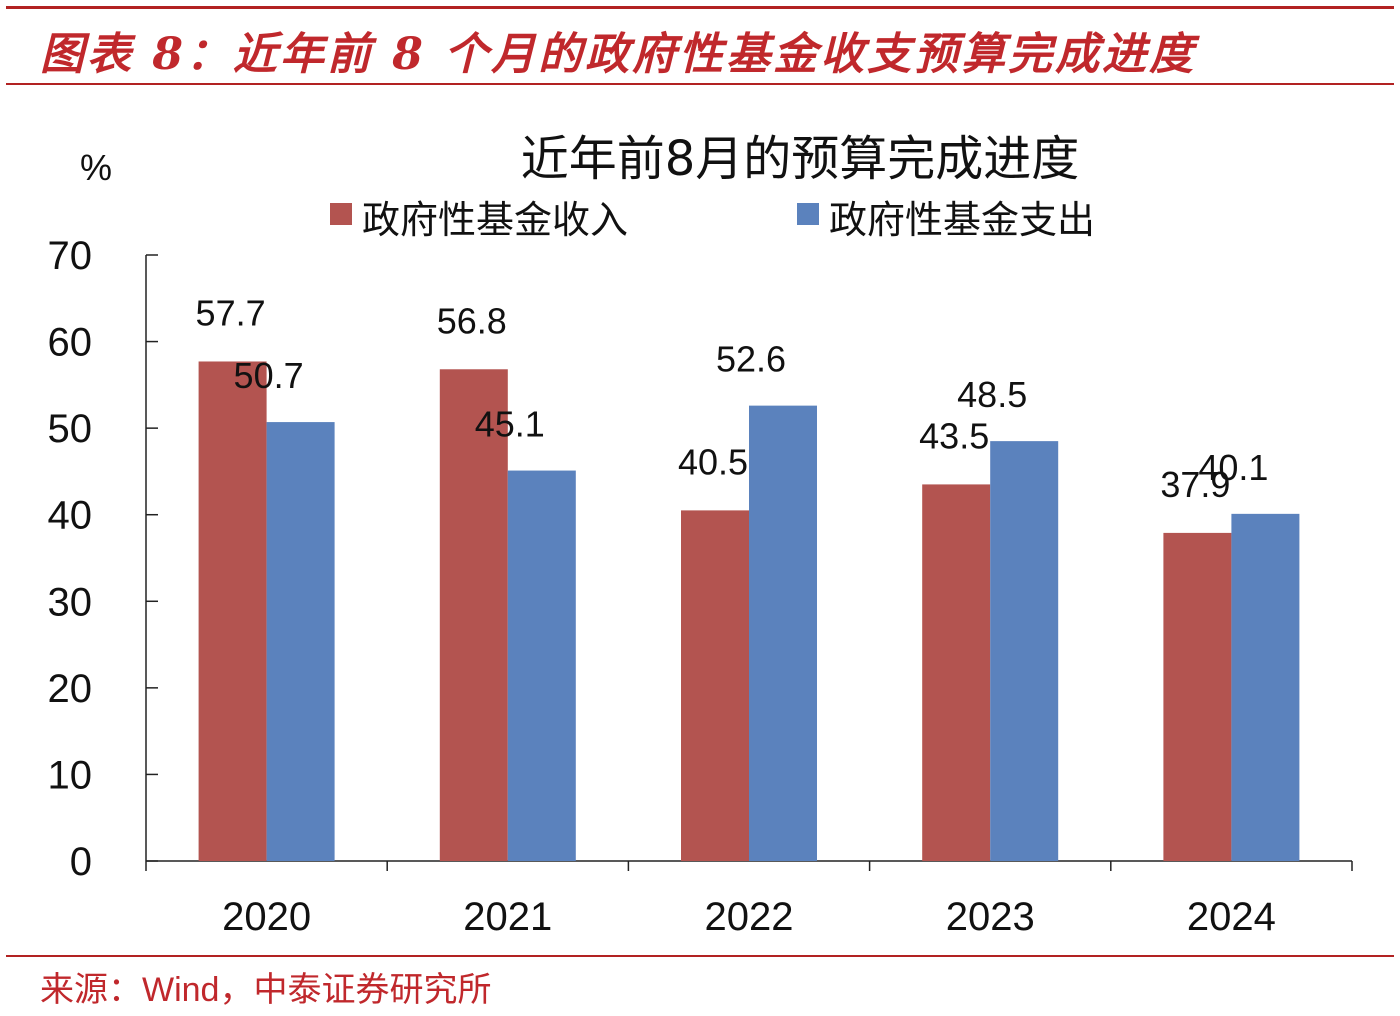 This screenshot has height=1016, width=1400. I want to click on bar-expenditure-2020, so click(300, 641).